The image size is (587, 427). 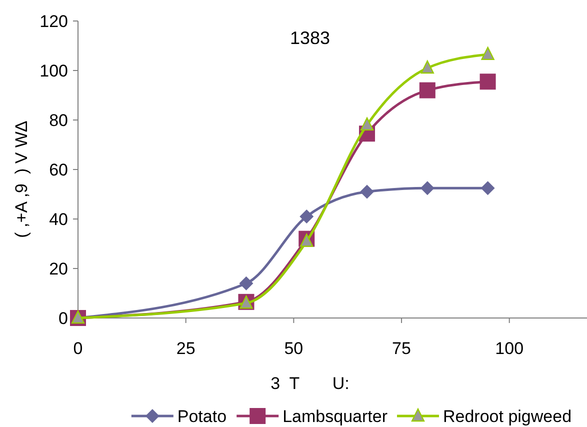 I want to click on y-tick-label: 80, so click(x=58, y=120).